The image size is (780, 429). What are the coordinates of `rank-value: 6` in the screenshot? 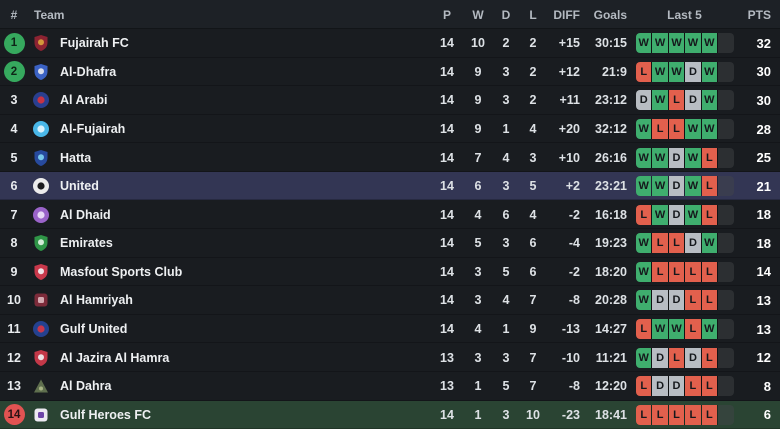 It's located at (14, 186).